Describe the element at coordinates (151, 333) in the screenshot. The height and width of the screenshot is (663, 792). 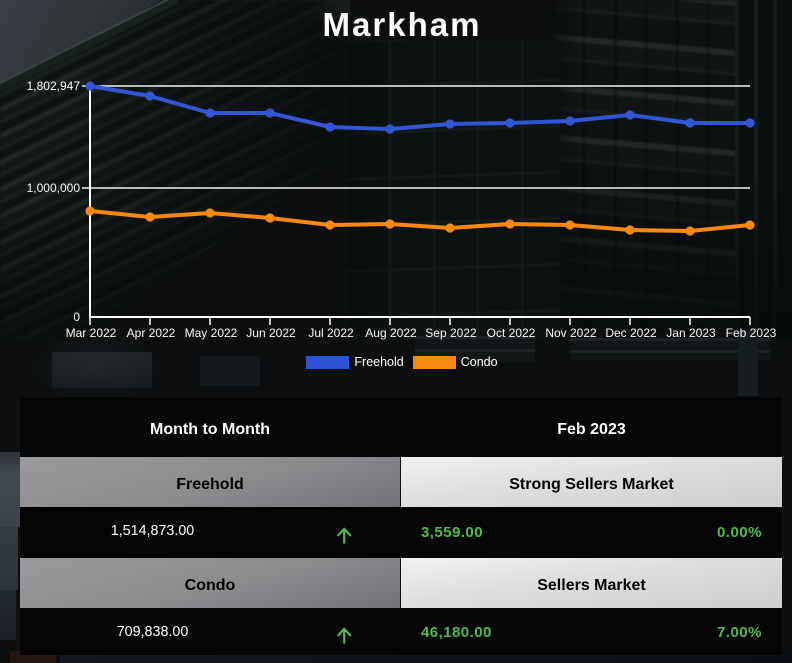
I see `svg-text: Apr 2022` at that location.